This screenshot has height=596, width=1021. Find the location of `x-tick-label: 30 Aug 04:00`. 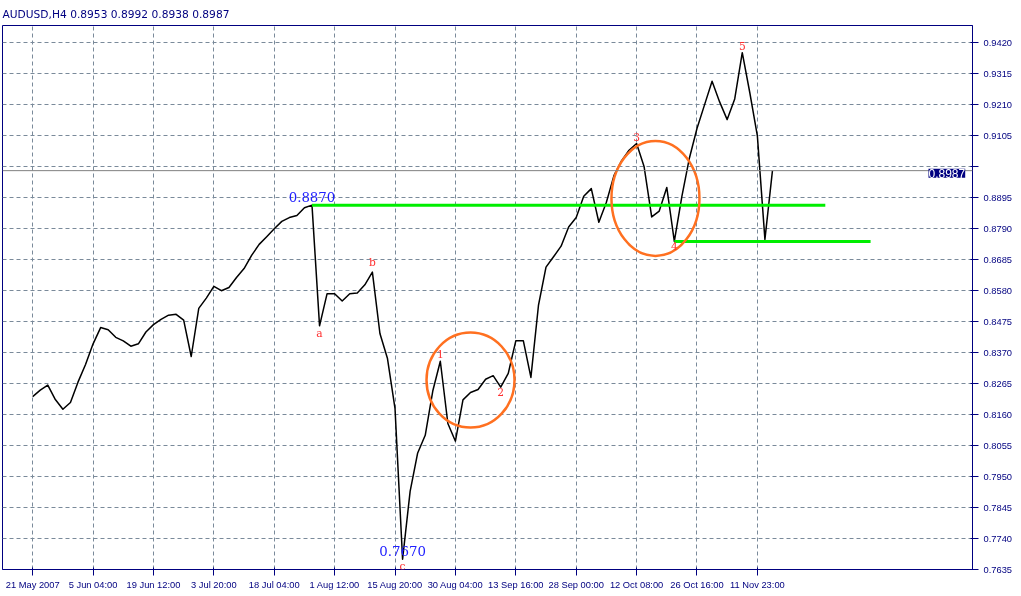

x-tick-label: 30 Aug 04:00 is located at coordinates (455, 584).